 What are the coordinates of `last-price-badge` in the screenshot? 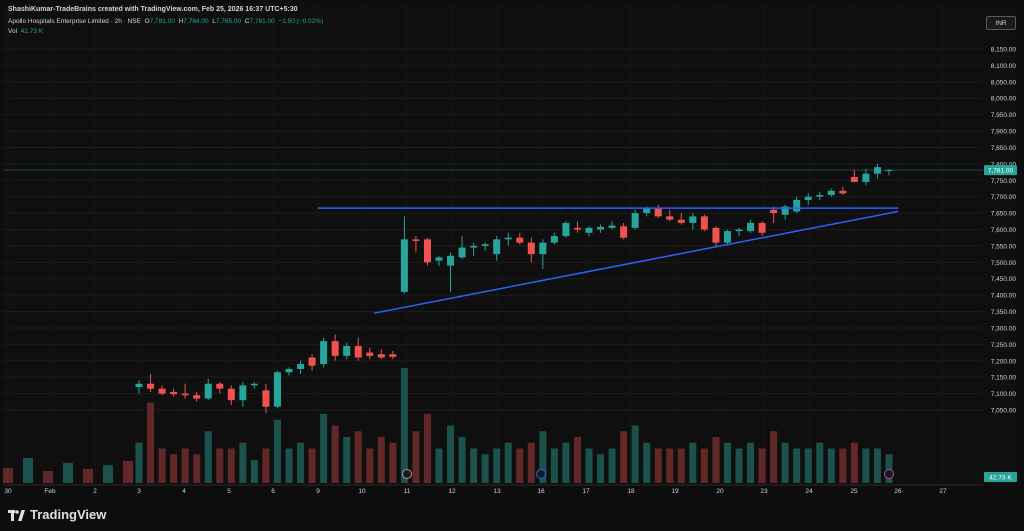 It's located at (1000, 170).